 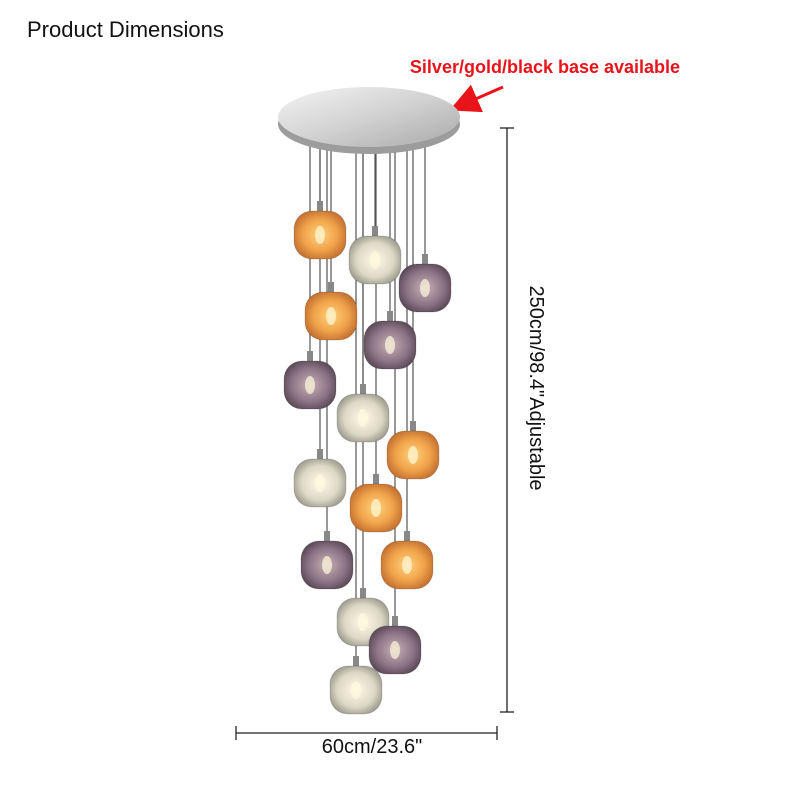 I want to click on height-label: 250cm/98.4"Adjustable, so click(x=536, y=387).